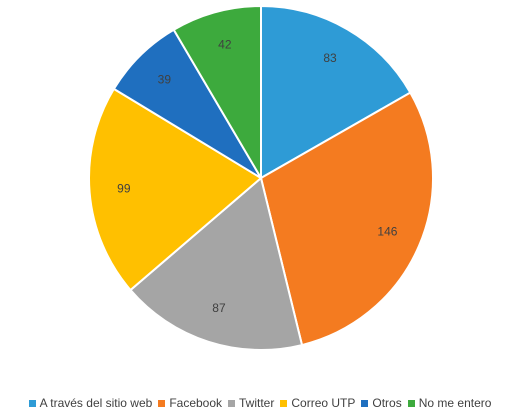  Describe the element at coordinates (196, 403) in the screenshot. I see `legend-label: Facebook` at that location.